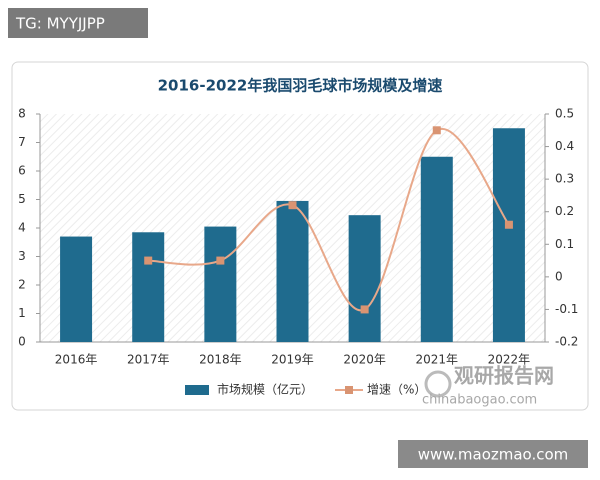  What do you see at coordinates (564, 211) in the screenshot?
I see `y2-tick-label: 0.2` at bounding box center [564, 211].